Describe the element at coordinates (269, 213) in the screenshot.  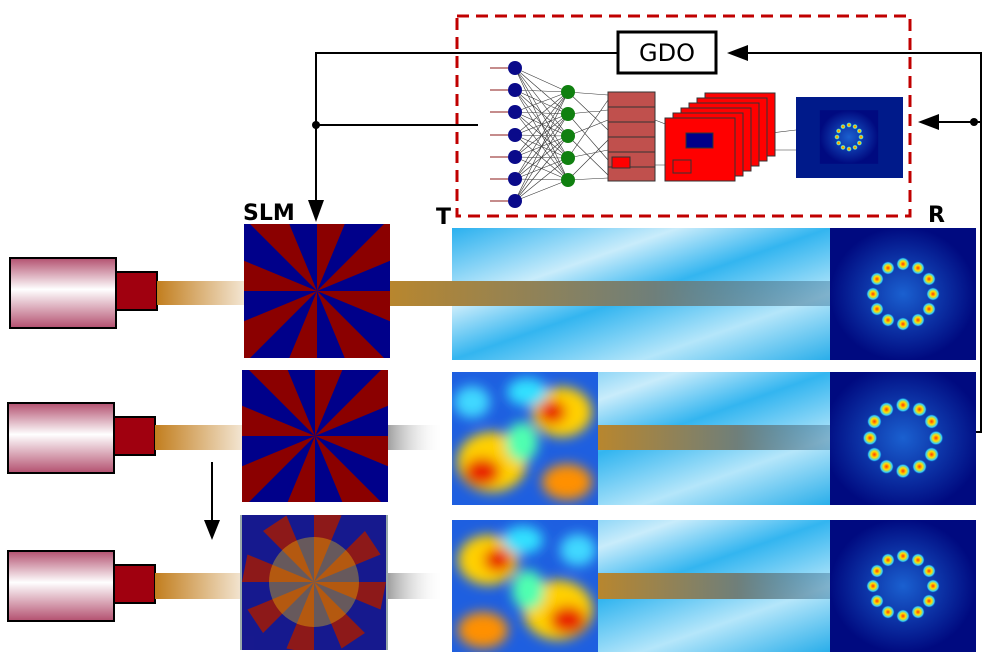
I see `slm-label: SLM` at that location.